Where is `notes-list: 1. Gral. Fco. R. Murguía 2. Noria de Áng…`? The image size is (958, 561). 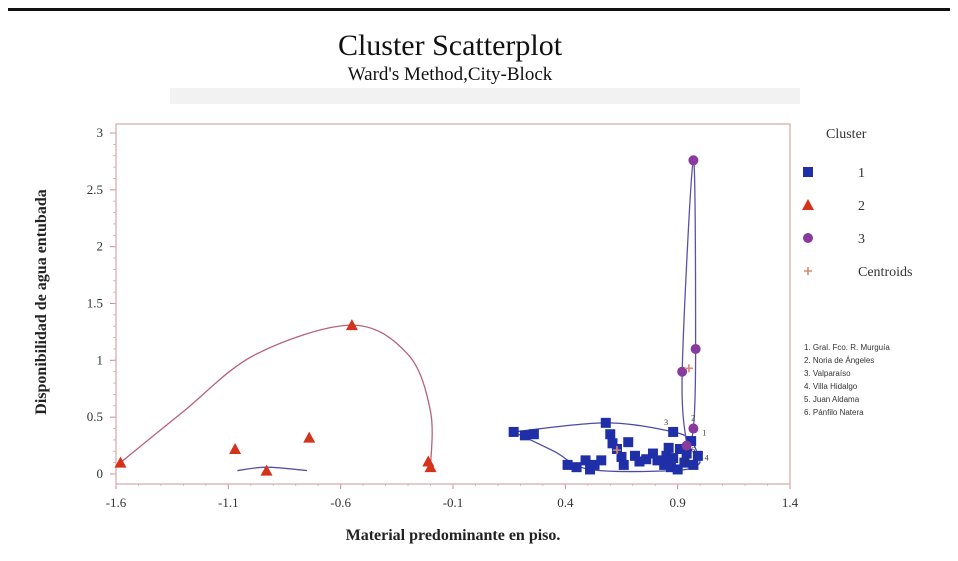 notes-list: 1. Gral. Fco. R. Murguía 2. Noria de Áng… is located at coordinates (847, 380).